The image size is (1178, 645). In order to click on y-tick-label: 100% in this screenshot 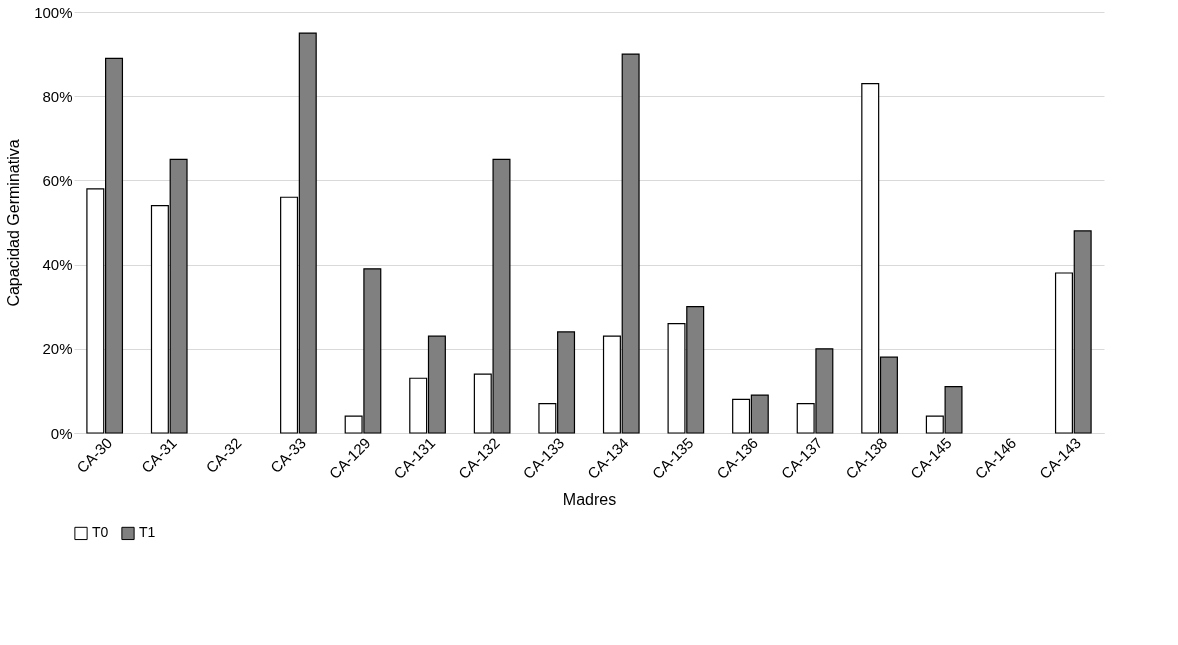, I will do `click(53, 12)`.